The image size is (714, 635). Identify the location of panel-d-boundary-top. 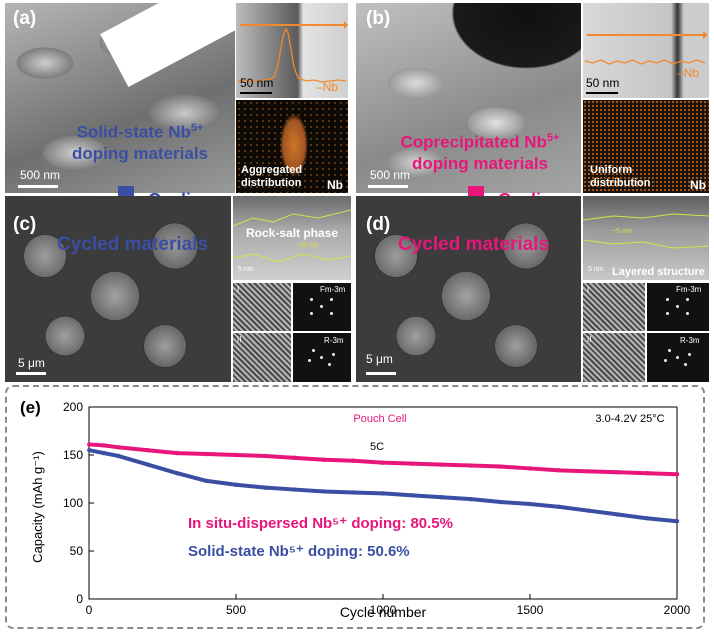
(646, 217).